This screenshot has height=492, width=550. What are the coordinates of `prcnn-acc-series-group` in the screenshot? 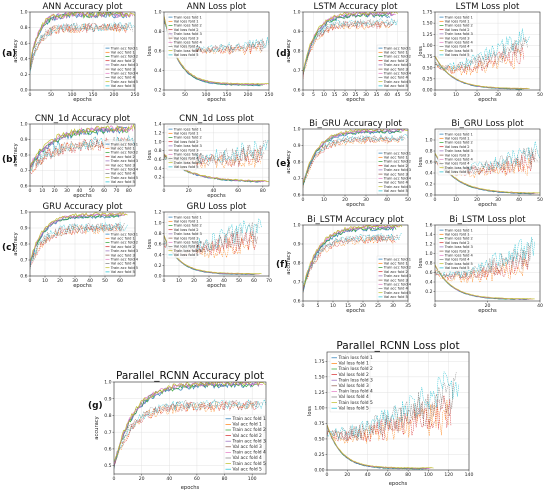 It's located at (190, 425).